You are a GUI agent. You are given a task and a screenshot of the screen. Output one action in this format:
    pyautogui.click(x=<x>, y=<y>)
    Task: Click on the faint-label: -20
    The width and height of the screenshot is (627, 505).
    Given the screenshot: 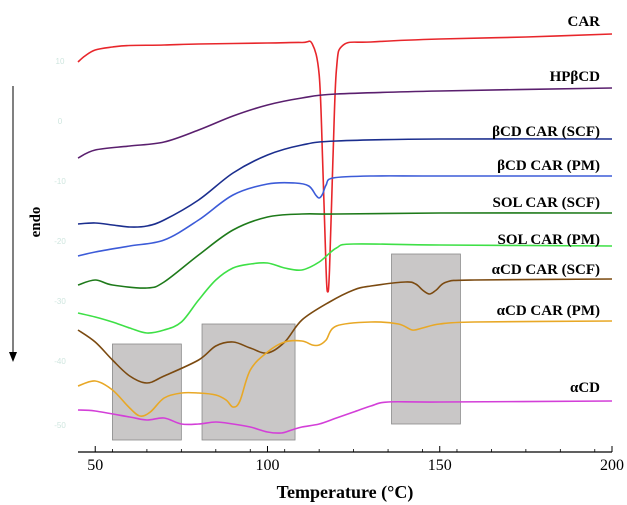 What is the action you would take?
    pyautogui.click(x=60, y=241)
    